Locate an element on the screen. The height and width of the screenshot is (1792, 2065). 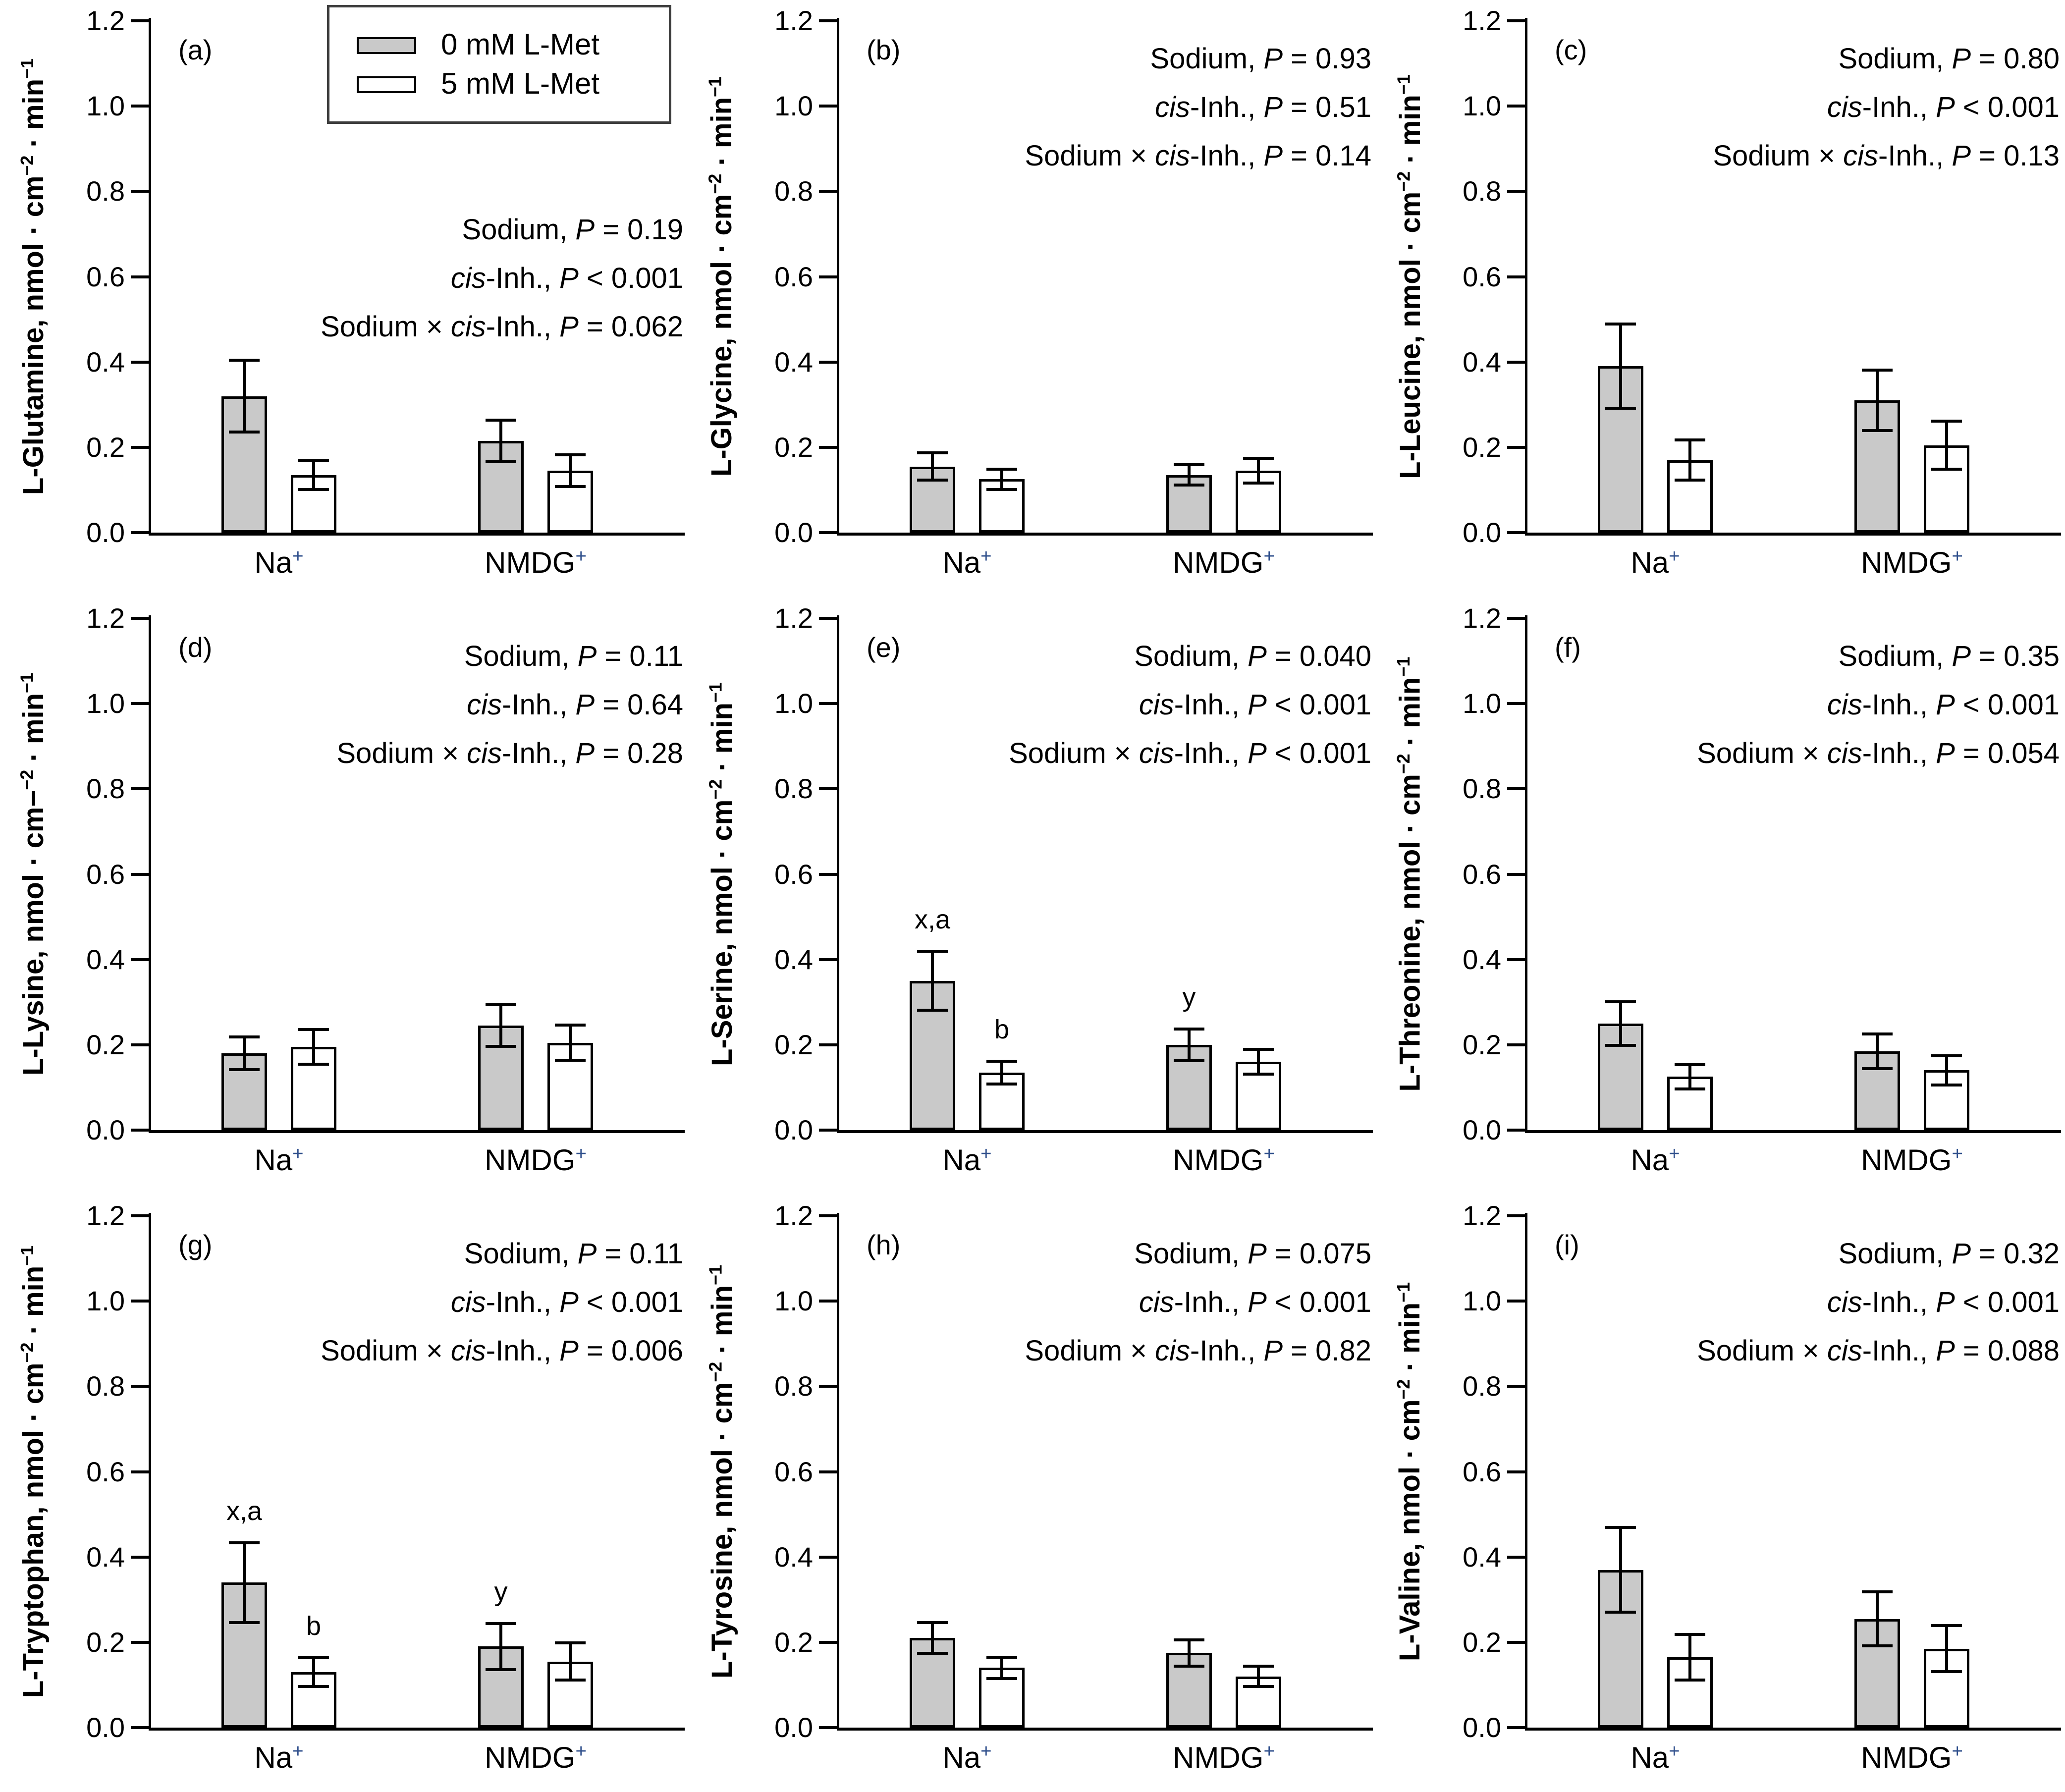
y-tick-label: 0.4 is located at coordinates (105, 959).